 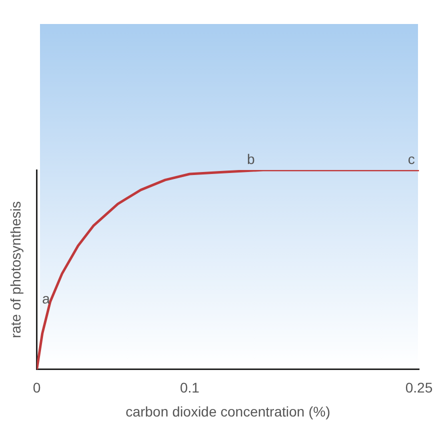 What do you see at coordinates (15, 269) in the screenshot?
I see `y-axis-title: rate of photosynthesis` at bounding box center [15, 269].